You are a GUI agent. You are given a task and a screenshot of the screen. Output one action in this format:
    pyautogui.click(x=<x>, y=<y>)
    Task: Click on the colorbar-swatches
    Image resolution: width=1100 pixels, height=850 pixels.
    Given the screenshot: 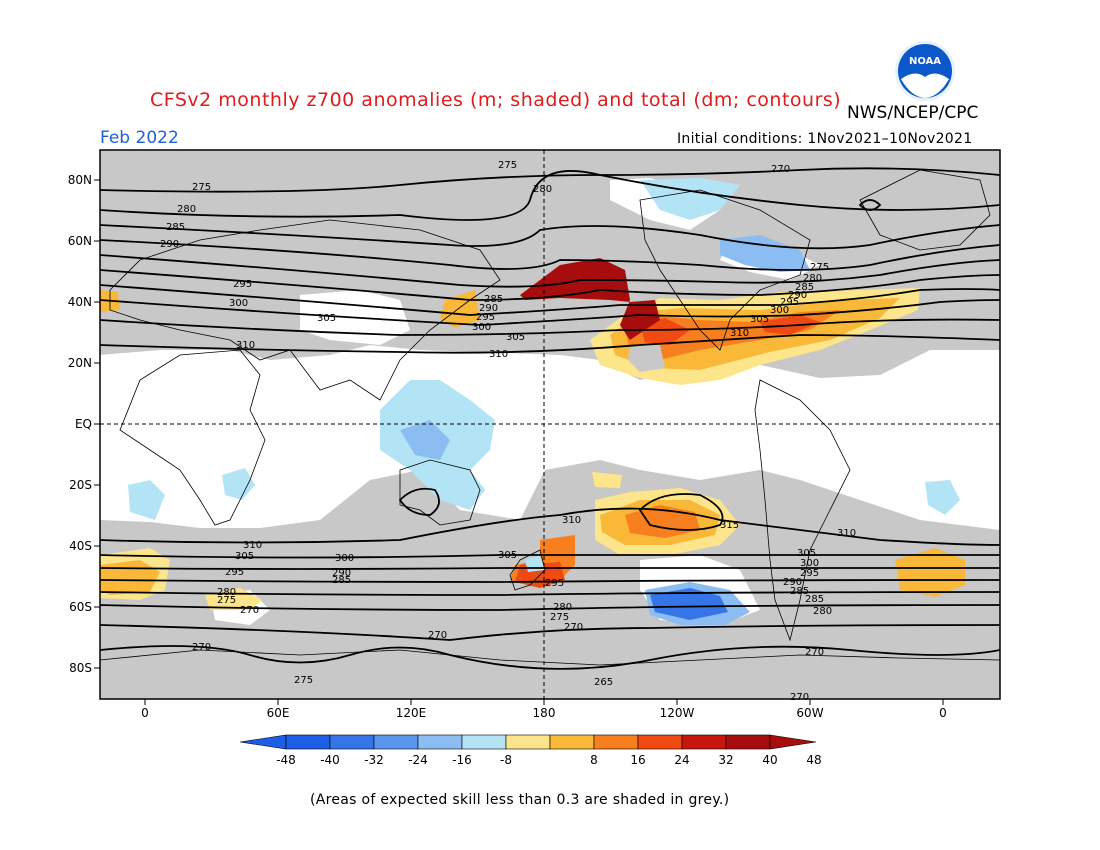 What is the action you would take?
    pyautogui.click(x=528, y=742)
    